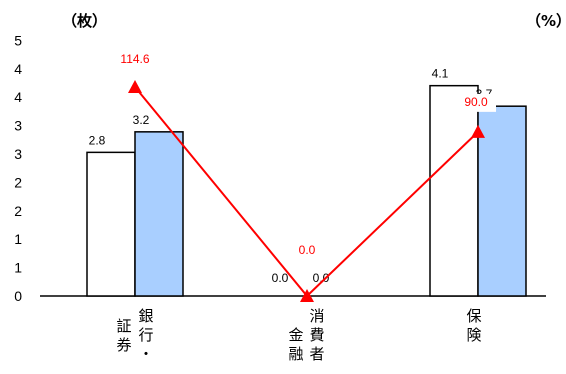 The width and height of the screenshot is (566, 374). Describe the element at coordinates (316, 354) in the screenshot. I see `category-label-char: 者` at that location.